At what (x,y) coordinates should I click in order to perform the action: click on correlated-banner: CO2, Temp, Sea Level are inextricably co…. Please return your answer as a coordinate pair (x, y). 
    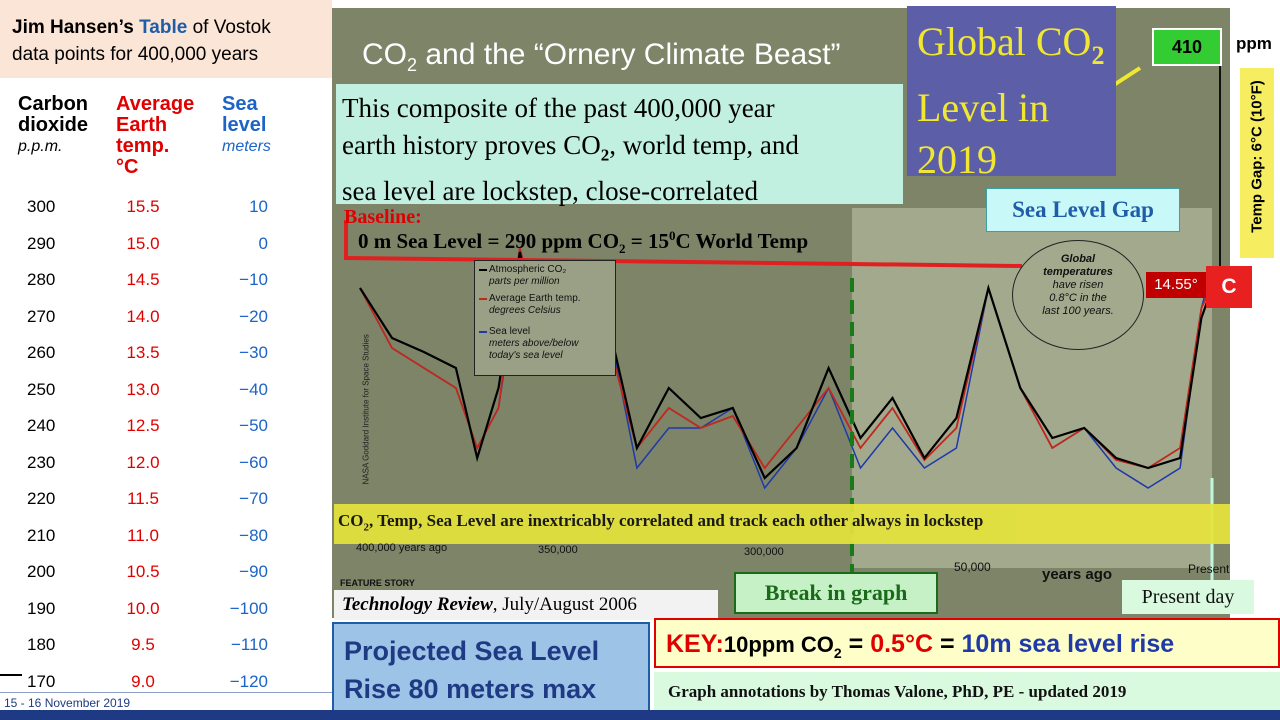
    Looking at the image, I should click on (782, 524).